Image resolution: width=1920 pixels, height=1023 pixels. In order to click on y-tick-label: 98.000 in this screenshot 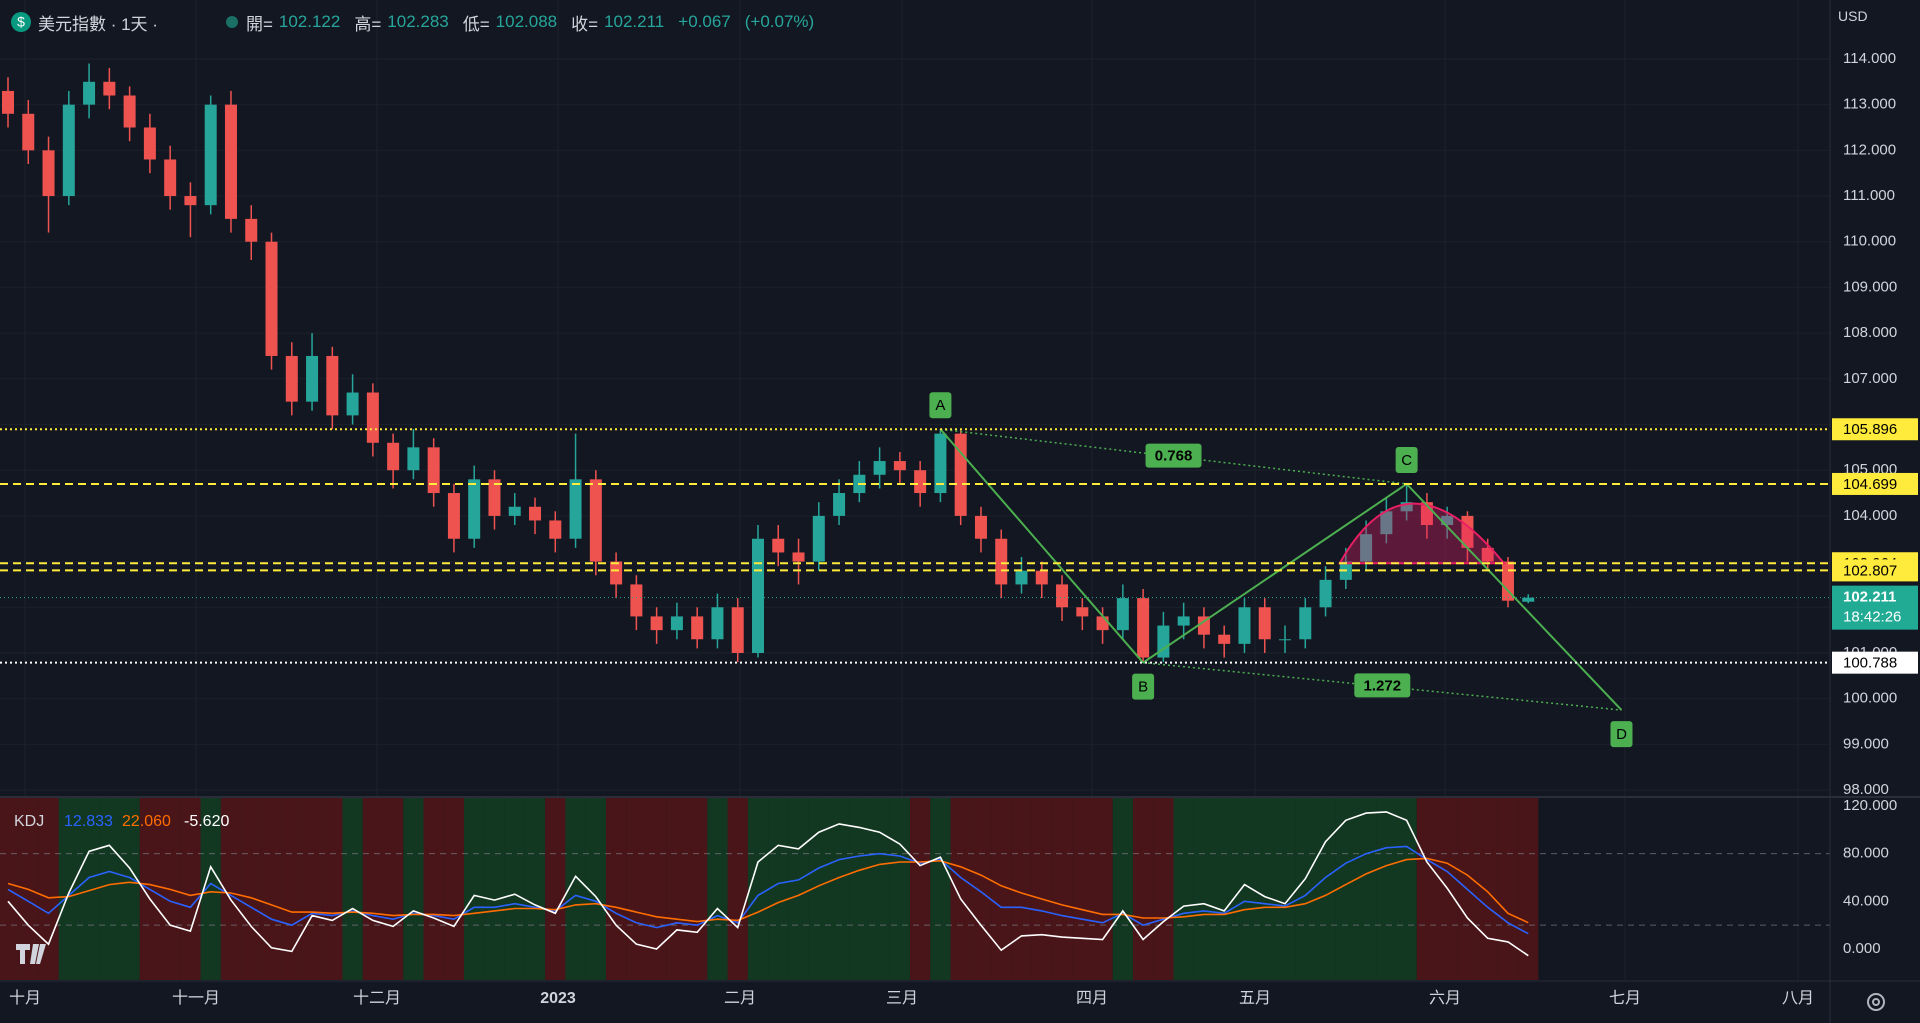, I will do `click(1866, 789)`.